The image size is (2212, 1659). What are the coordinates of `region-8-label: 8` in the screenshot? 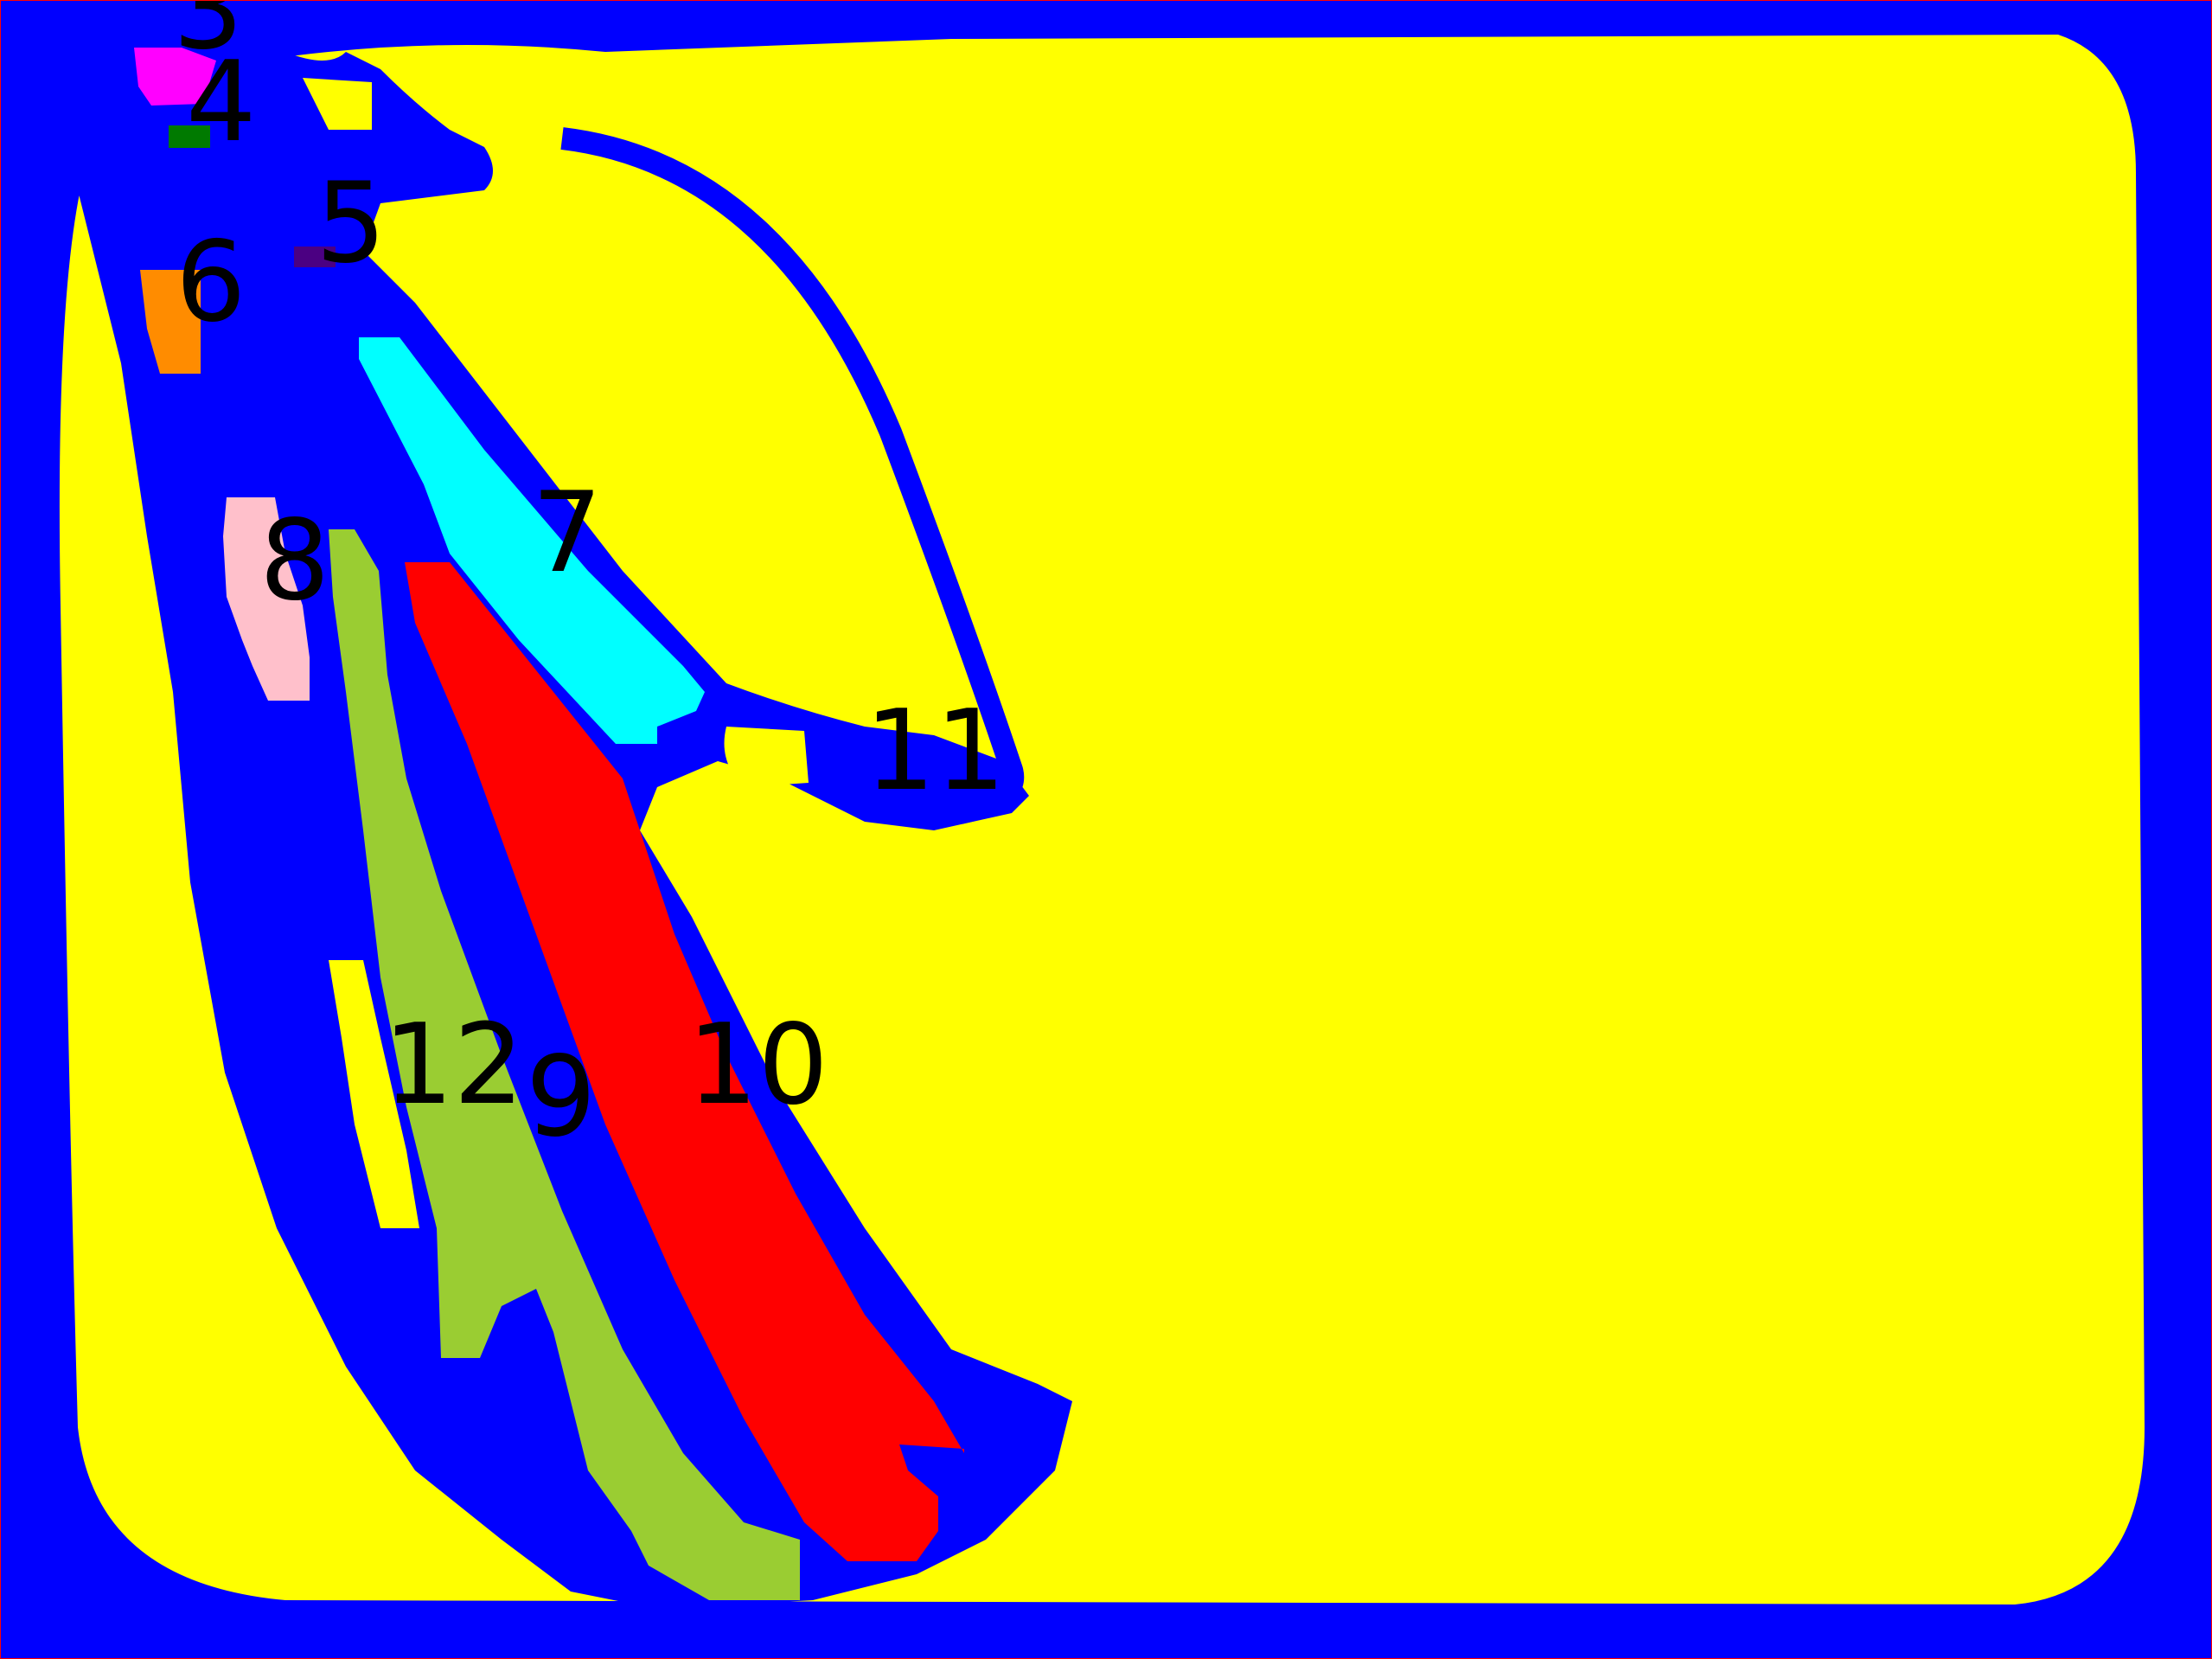 It's located at (294, 561).